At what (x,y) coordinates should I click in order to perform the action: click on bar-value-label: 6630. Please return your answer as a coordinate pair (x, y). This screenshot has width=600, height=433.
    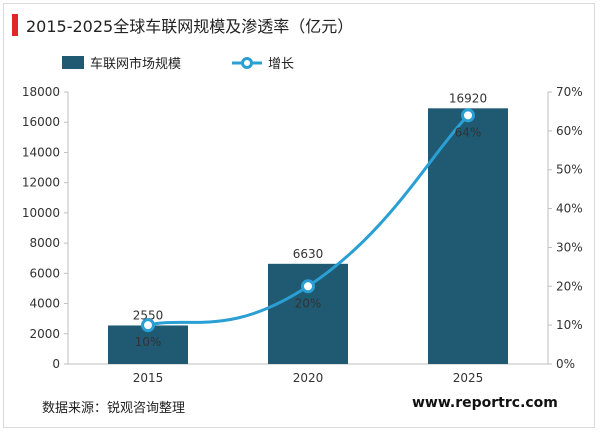
    Looking at the image, I should click on (308, 254).